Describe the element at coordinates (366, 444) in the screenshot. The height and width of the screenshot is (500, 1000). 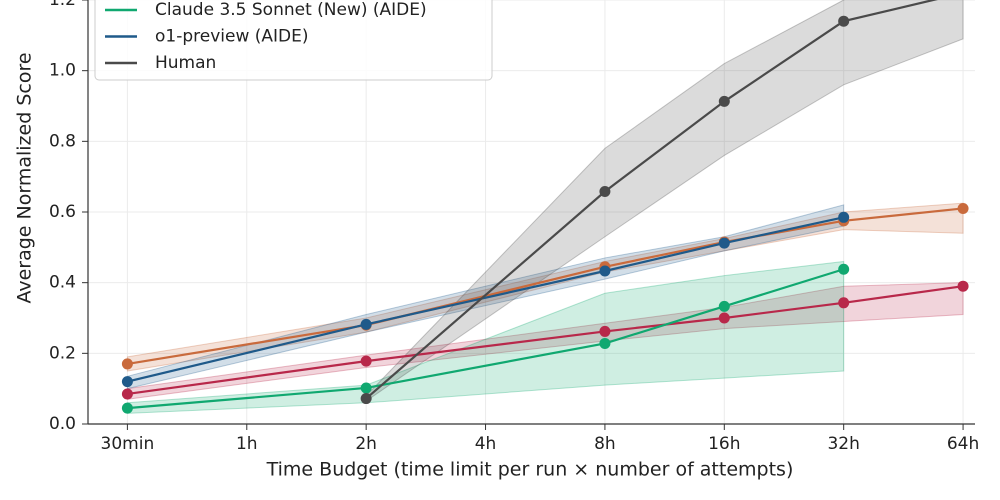
I see `x-tick-label: 2h` at that location.